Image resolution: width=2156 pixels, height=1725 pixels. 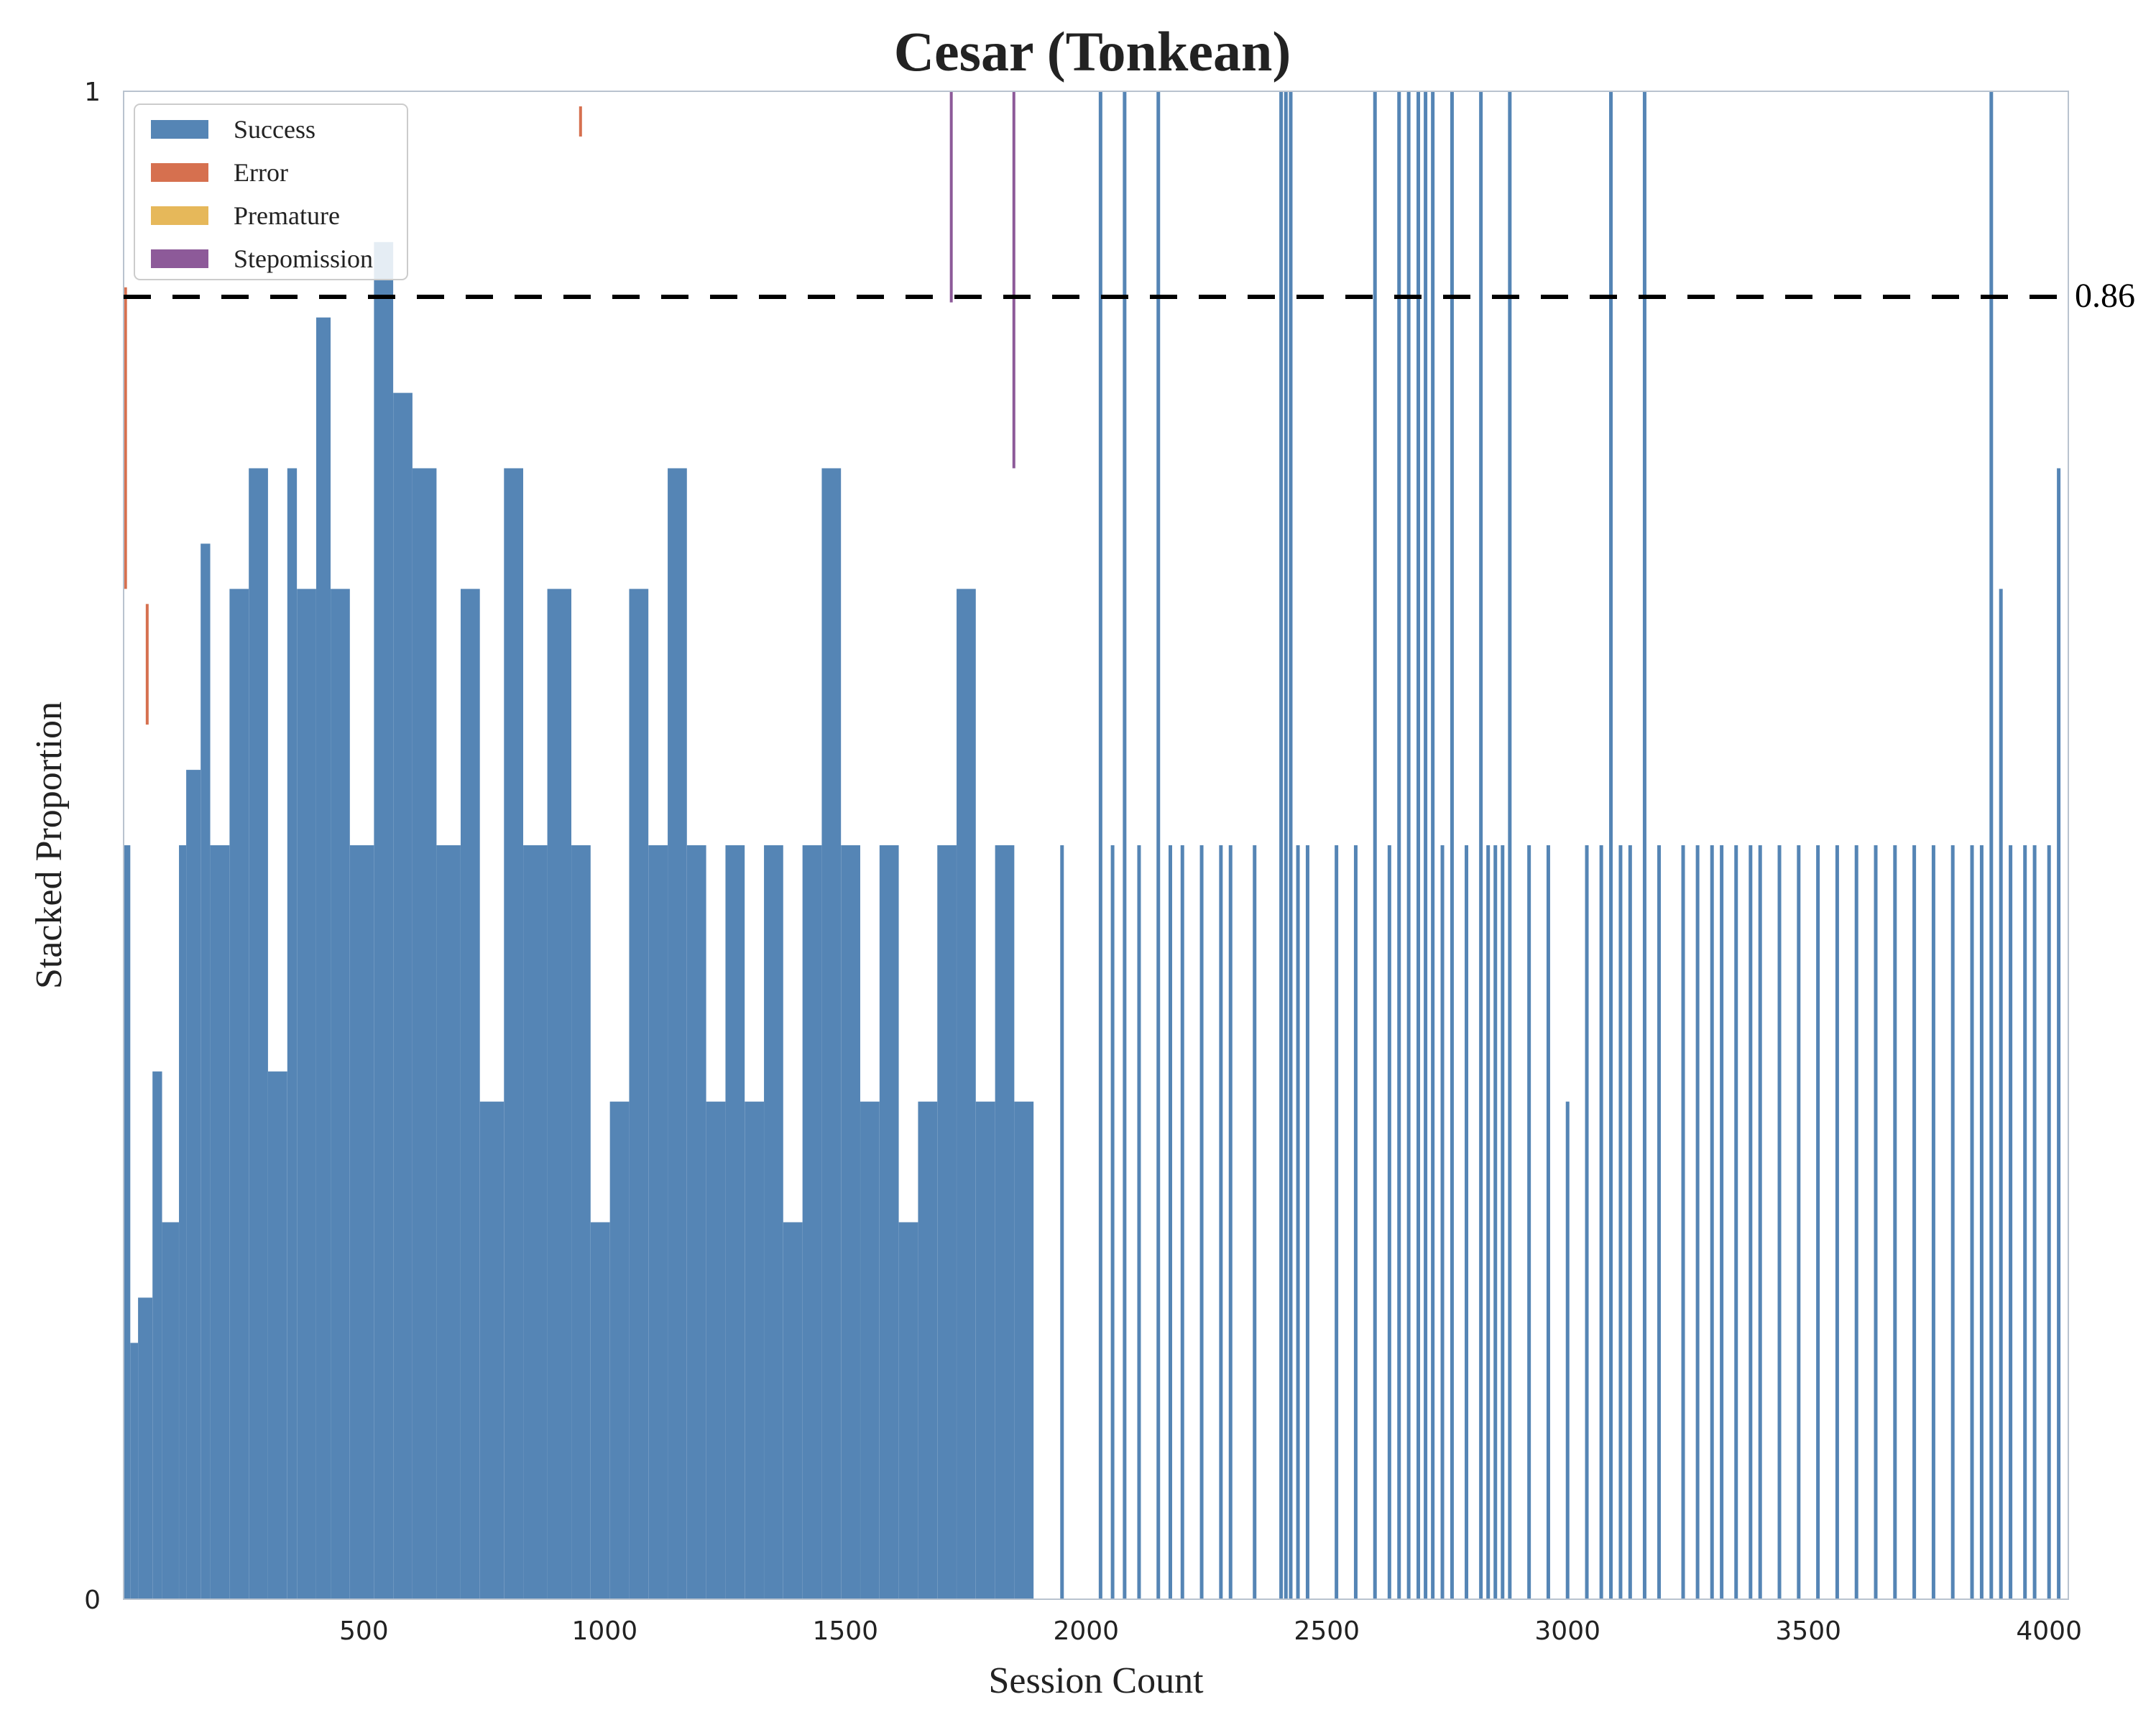 What do you see at coordinates (1086, 1631) in the screenshot?
I see `x-tick-label-2000: 2000` at bounding box center [1086, 1631].